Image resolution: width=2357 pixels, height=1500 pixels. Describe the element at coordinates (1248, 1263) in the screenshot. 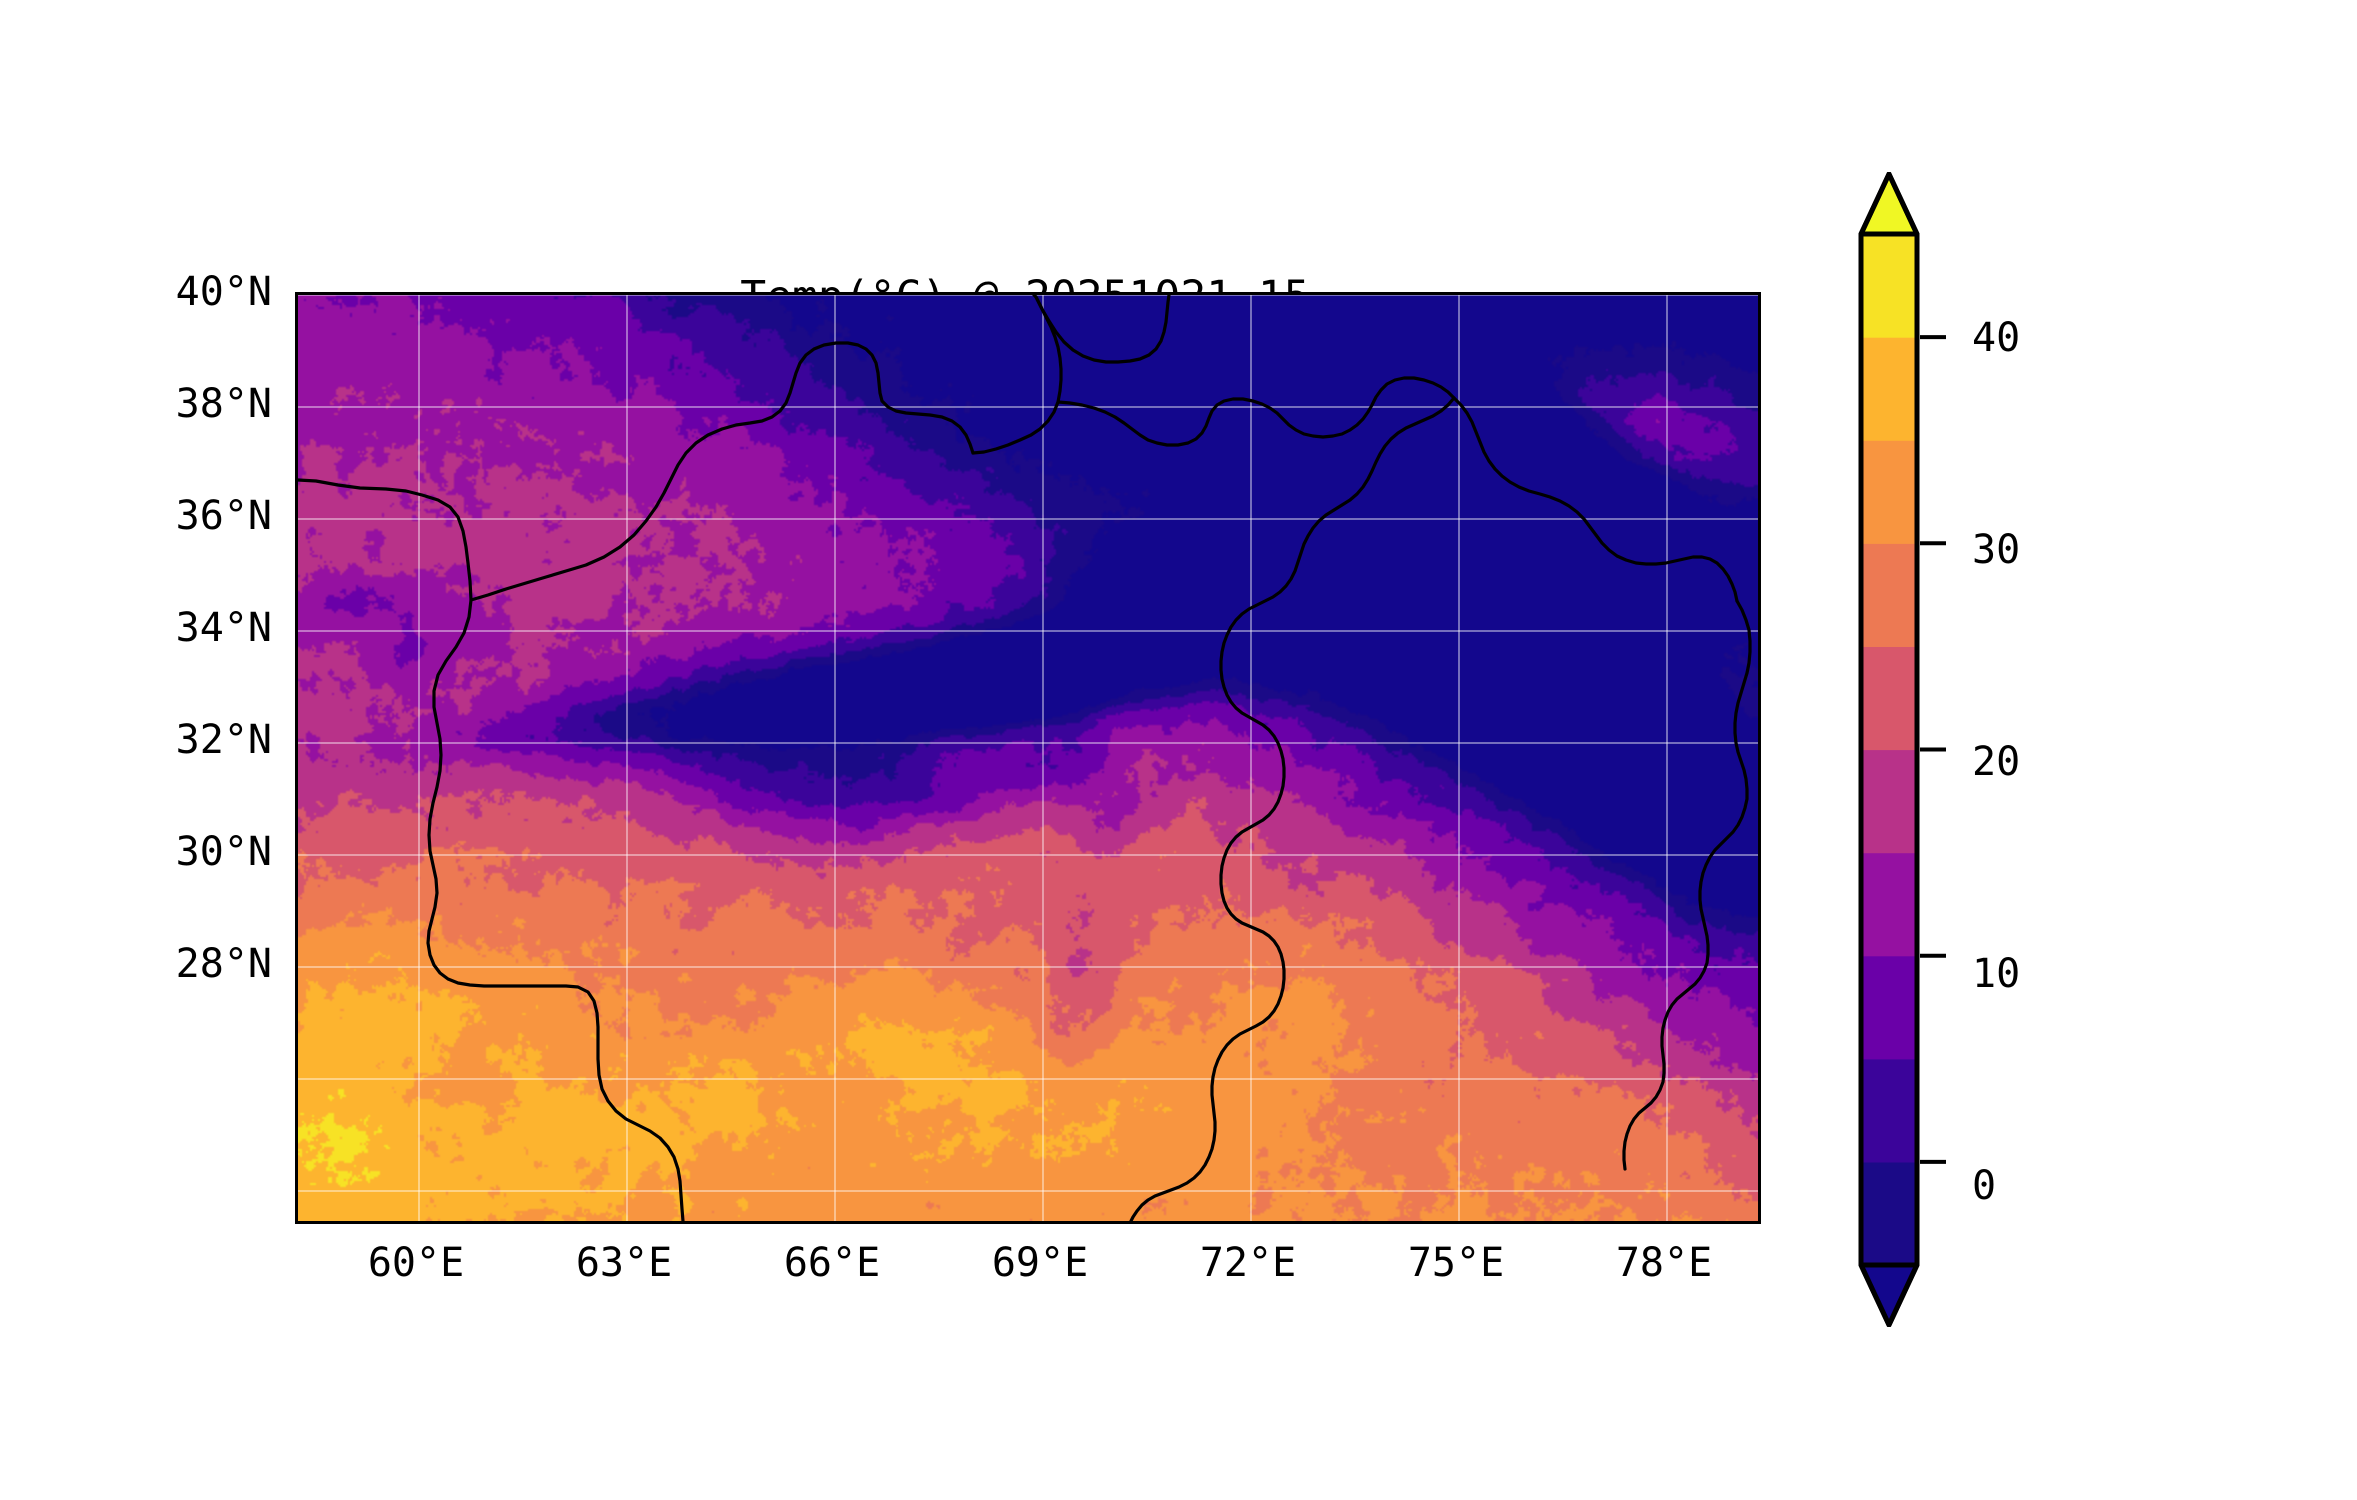

I see `xtick-label-72E: 72°E` at that location.